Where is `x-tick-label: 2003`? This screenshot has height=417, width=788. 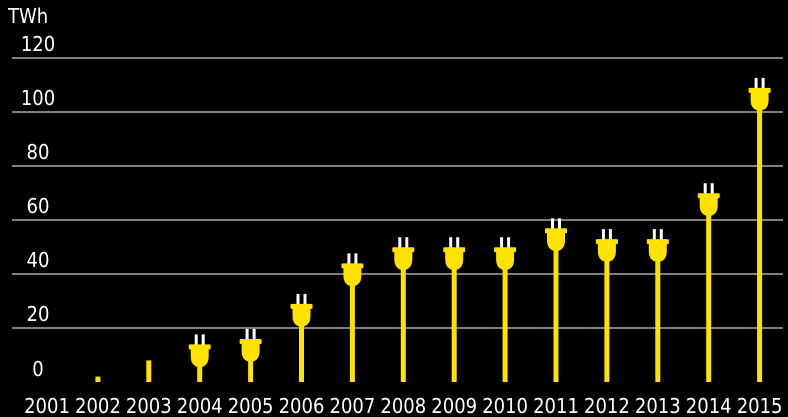 x-tick-label: 2003 is located at coordinates (149, 405).